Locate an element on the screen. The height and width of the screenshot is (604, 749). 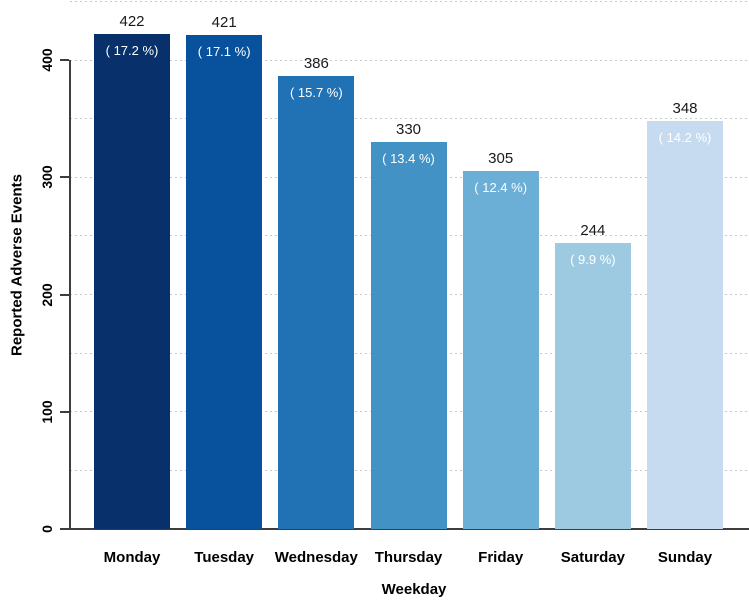
x-category-label-tuesday: Tuesday is located at coordinates (224, 557).